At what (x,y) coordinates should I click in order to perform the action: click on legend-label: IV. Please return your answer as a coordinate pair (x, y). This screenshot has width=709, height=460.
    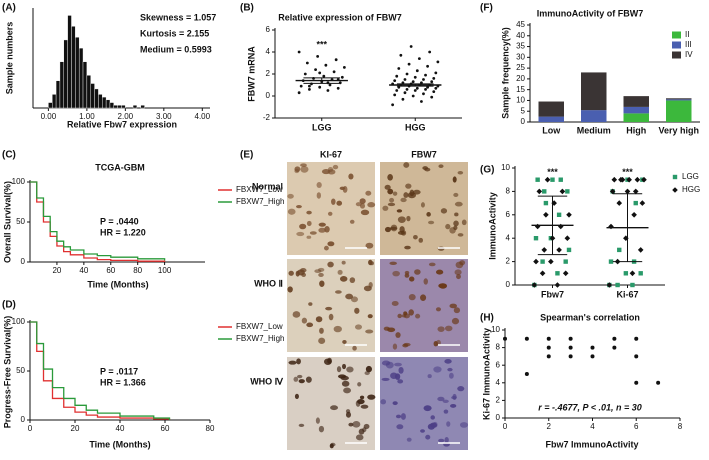
    Looking at the image, I should click on (689, 54).